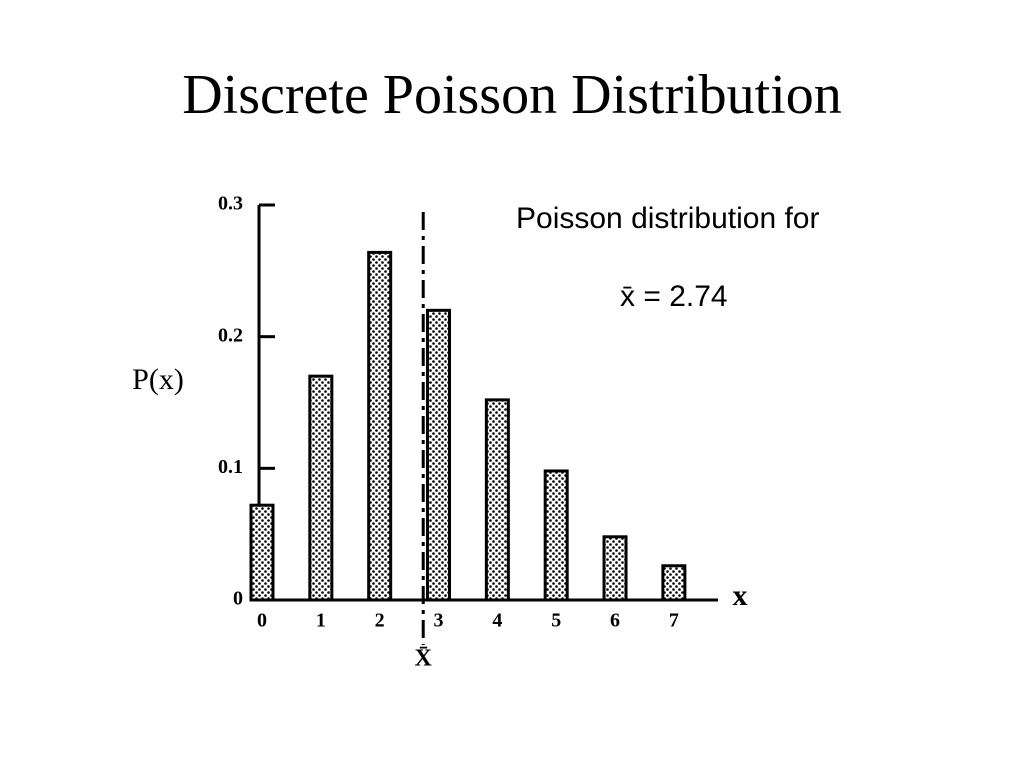 The image size is (1024, 773). What do you see at coordinates (321, 621) in the screenshot?
I see `x-tick-label: 1` at bounding box center [321, 621].